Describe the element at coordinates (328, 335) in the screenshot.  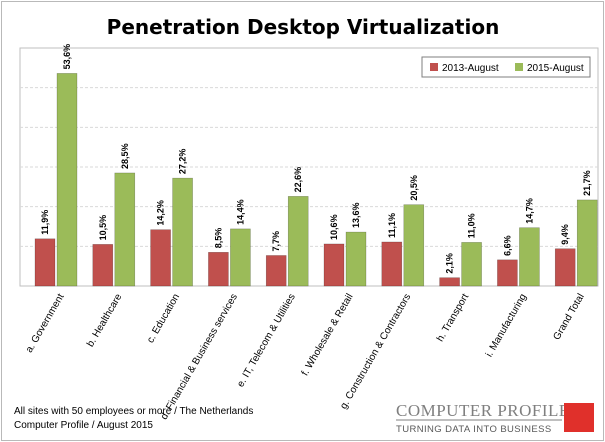
I see `category-label: f. Wholesale & Retail` at that location.